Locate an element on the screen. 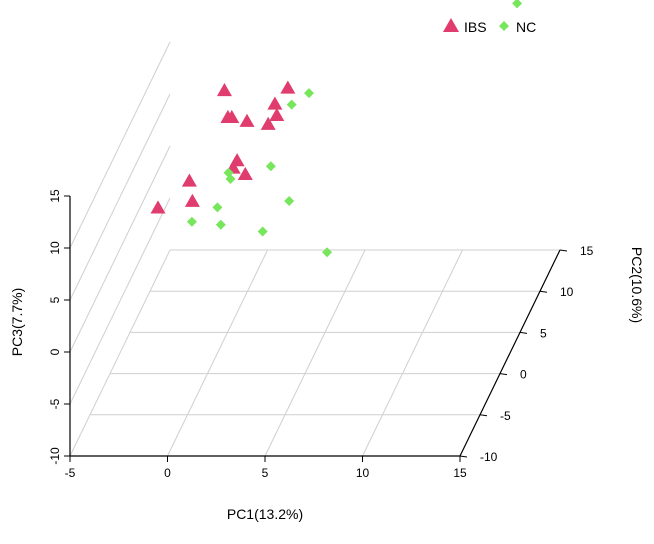 The height and width of the screenshot is (544, 654). z-axis-title: PC3(7.7%) is located at coordinates (17, 322).